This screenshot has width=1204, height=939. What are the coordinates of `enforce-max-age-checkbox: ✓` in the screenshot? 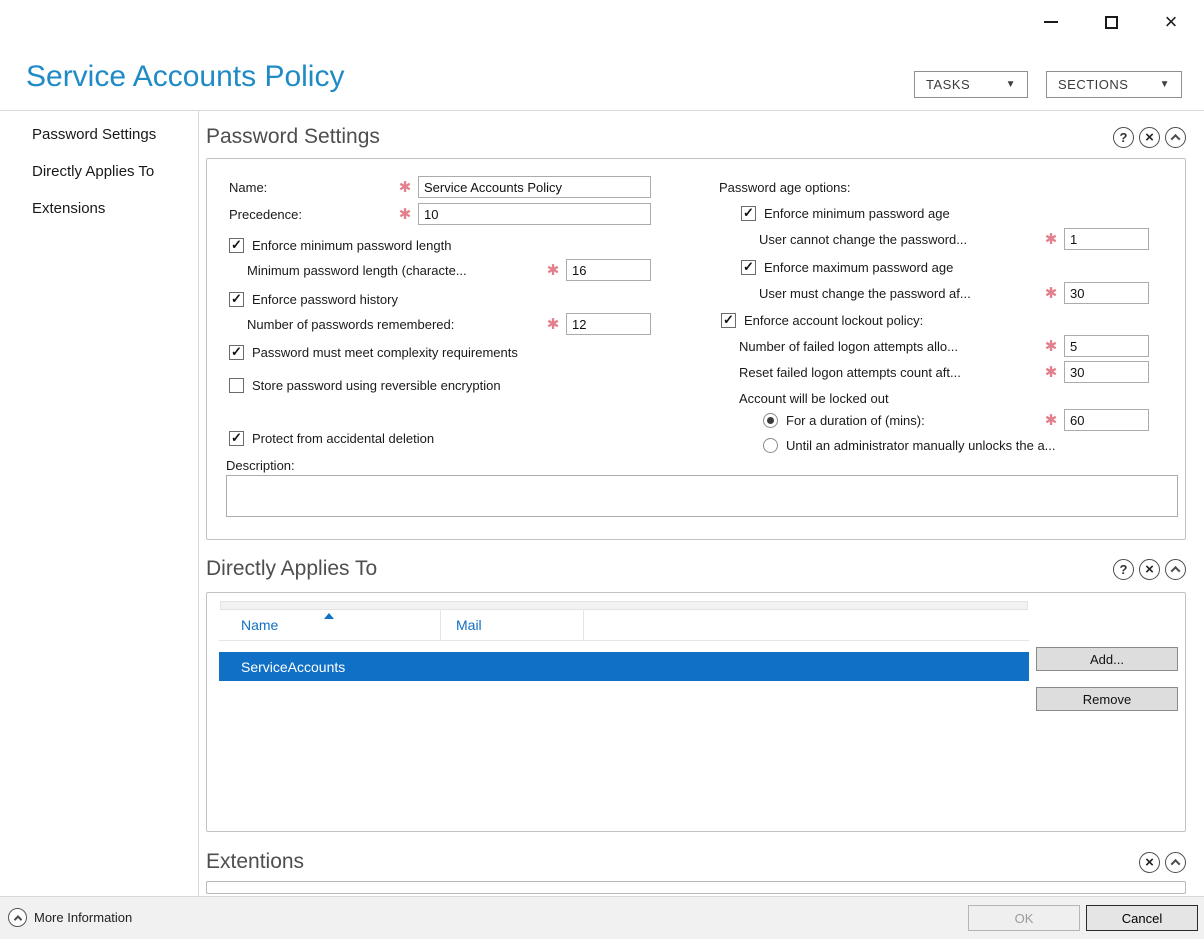 It's located at (748, 266).